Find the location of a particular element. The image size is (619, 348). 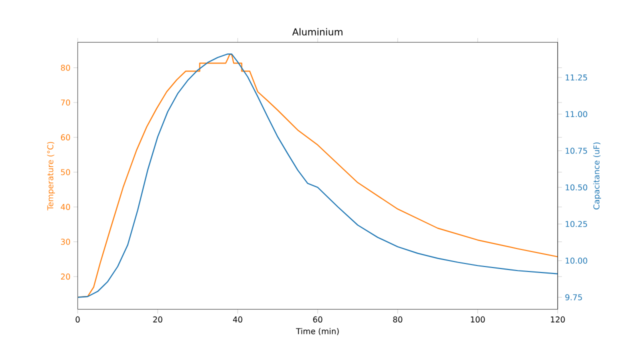

y-tick-label: 40 is located at coordinates (65, 207).